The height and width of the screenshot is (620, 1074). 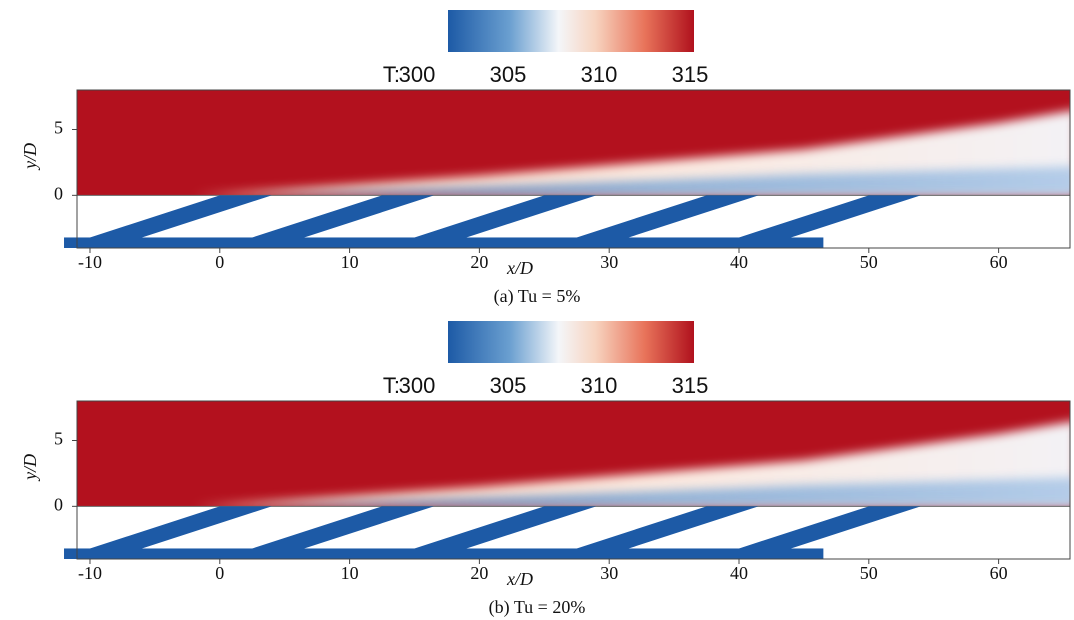 I want to click on caption: (b) Tu = 20%, so click(x=537, y=607).